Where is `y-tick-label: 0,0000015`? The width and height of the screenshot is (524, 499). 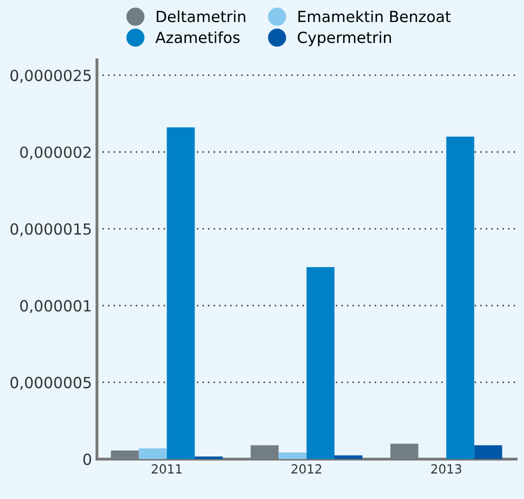 y-tick-label: 0,0000015 is located at coordinates (50, 229).